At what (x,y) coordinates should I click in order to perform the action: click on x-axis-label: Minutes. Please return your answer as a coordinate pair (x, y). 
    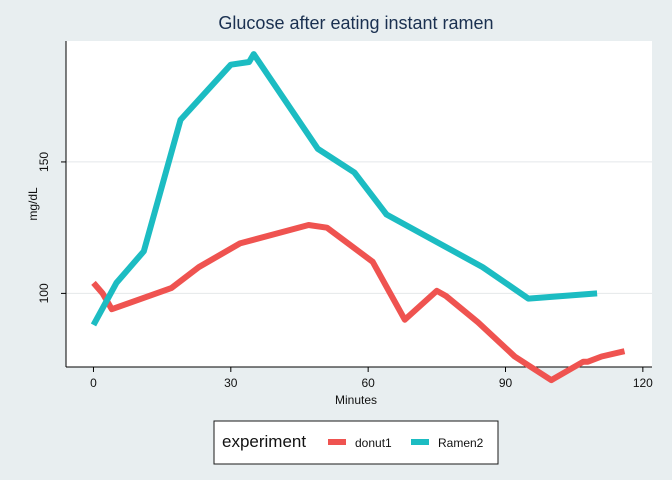
    Looking at the image, I should click on (356, 400).